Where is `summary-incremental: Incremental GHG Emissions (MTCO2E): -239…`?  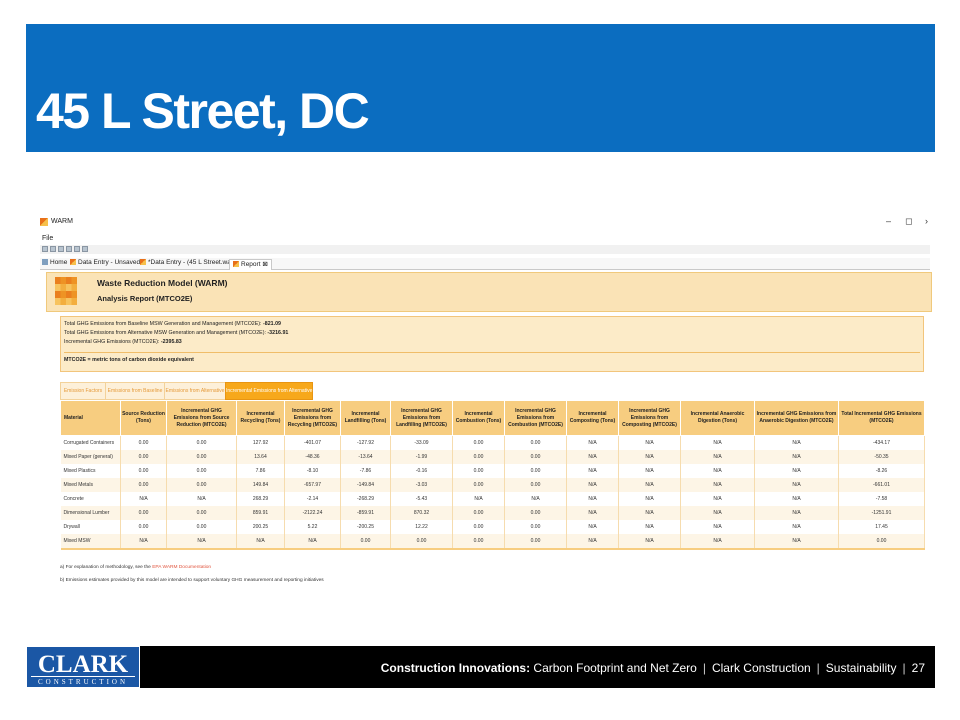 summary-incremental: Incremental GHG Emissions (MTCO2E): -239… is located at coordinates (123, 342).